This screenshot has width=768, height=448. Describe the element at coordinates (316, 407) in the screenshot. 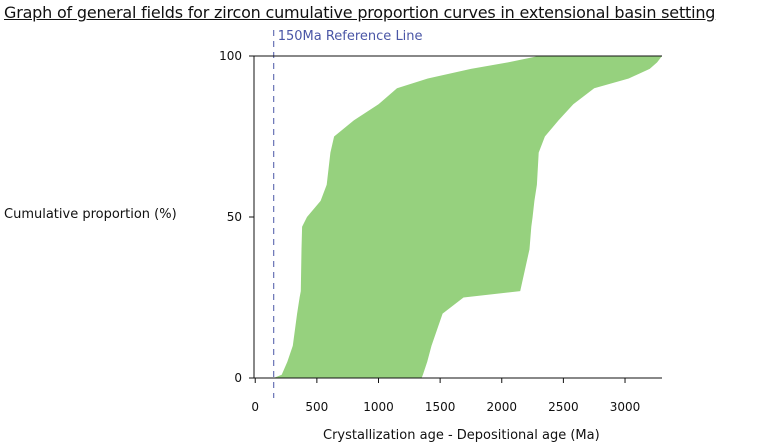

I see `x-tick-label: 500` at that location.